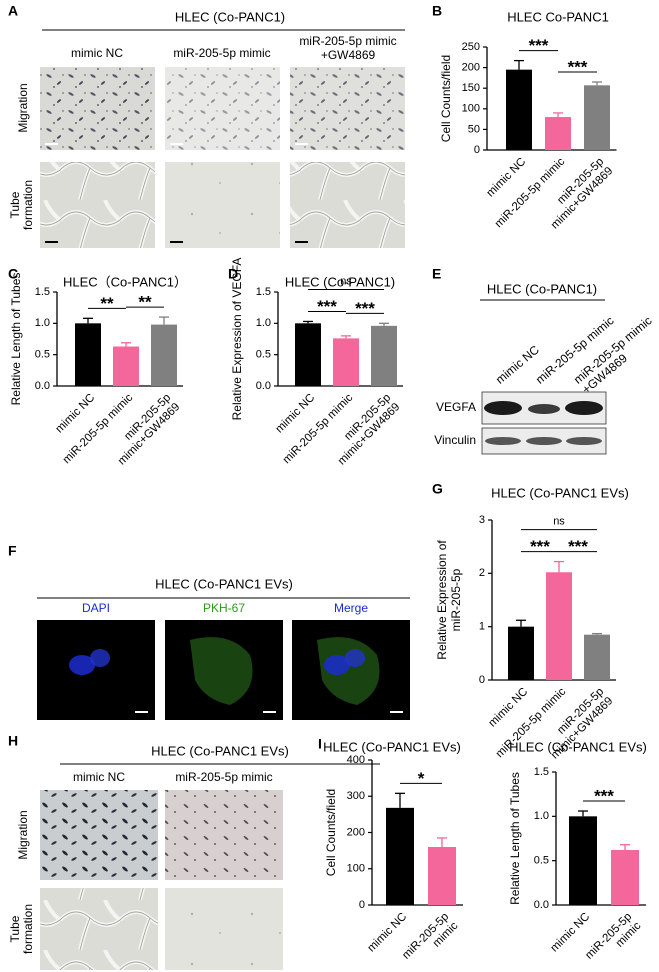  I want to click on panel-h-images, so click(161, 880).